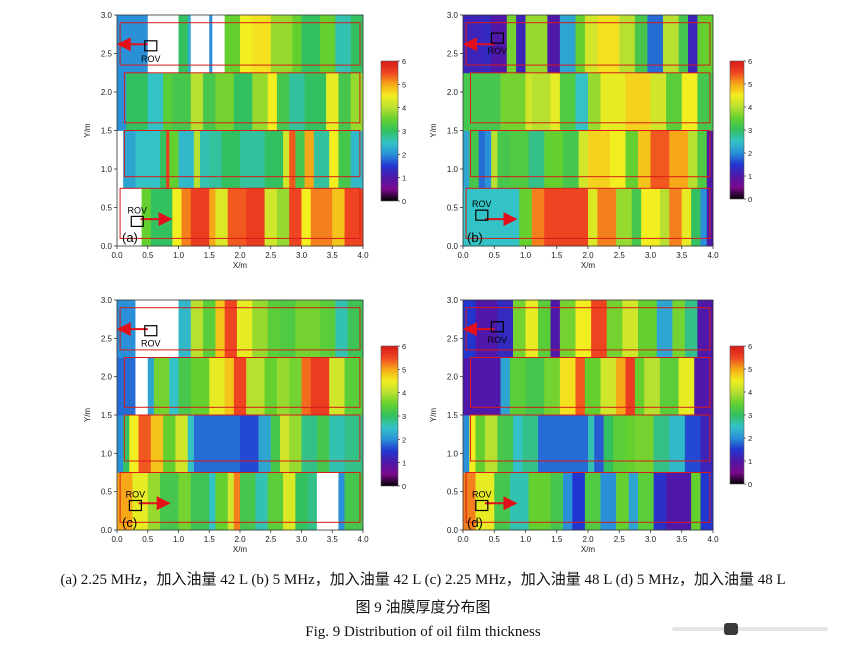  I want to click on horizontal-scrollbar, so click(750, 629).